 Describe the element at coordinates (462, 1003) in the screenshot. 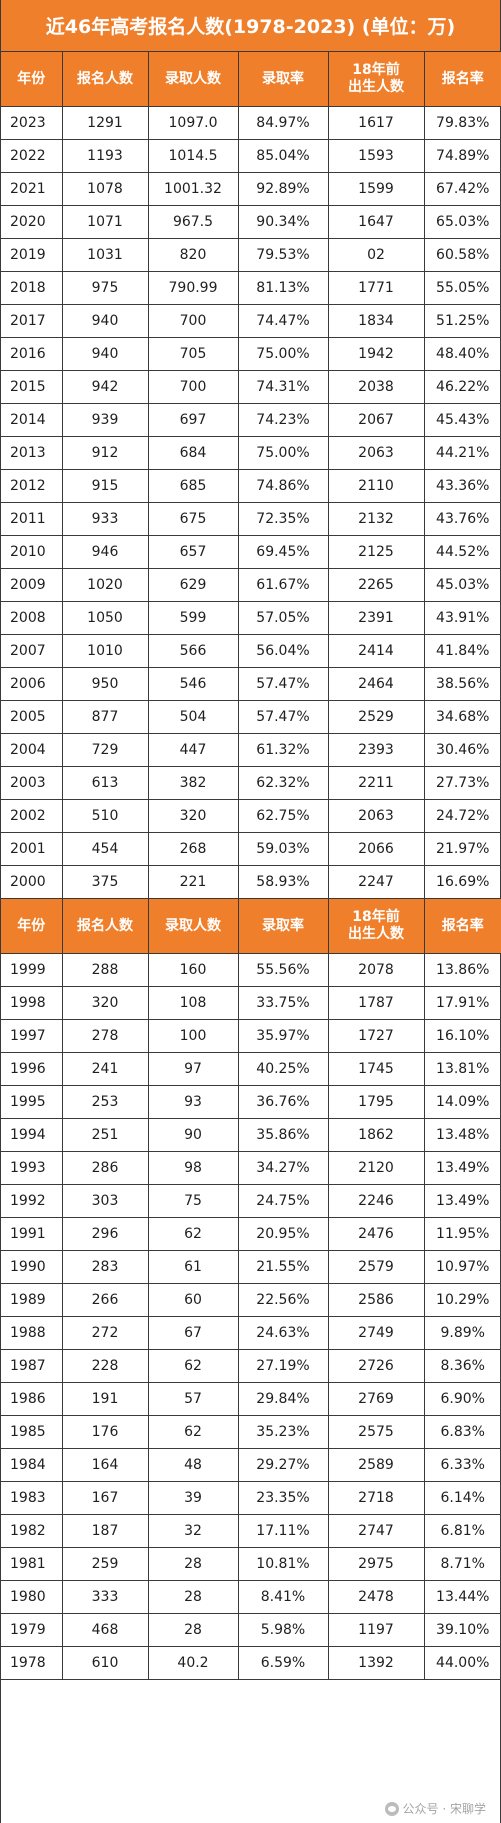

I see `cell-application-rate: 17.91%` at that location.